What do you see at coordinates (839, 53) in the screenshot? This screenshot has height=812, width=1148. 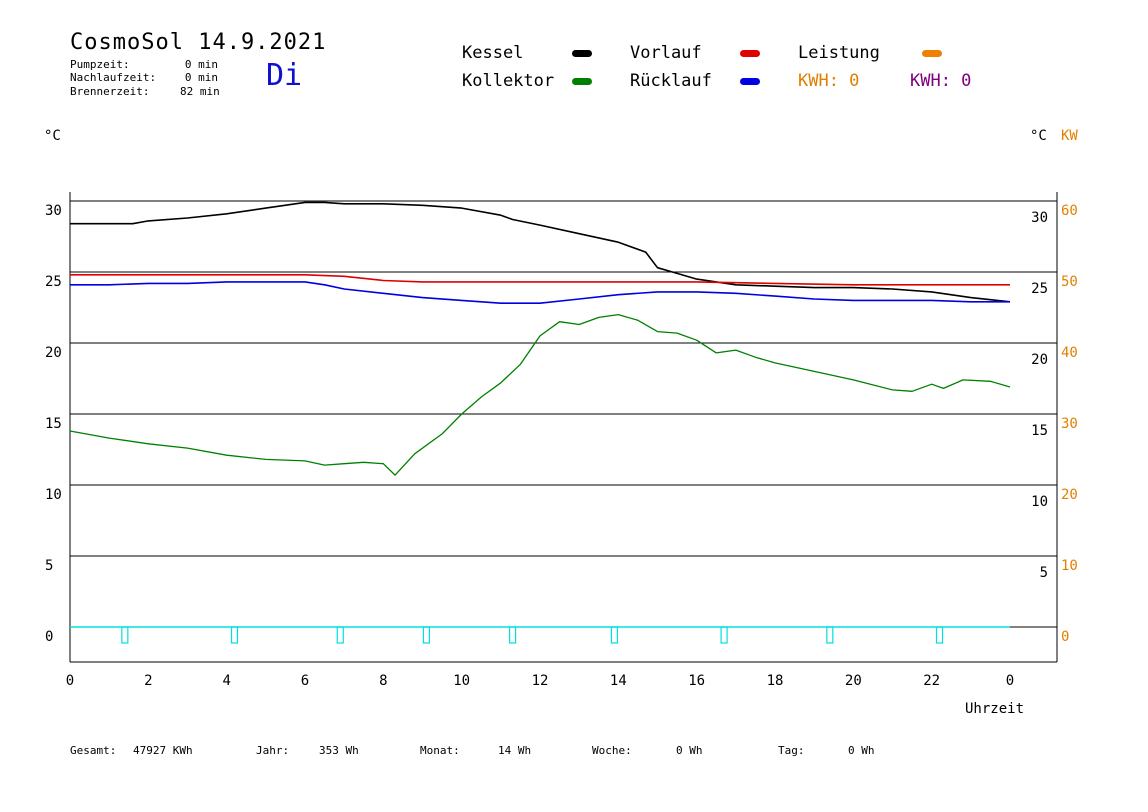 I see `legend-leistung-label: Leistung` at bounding box center [839, 53].